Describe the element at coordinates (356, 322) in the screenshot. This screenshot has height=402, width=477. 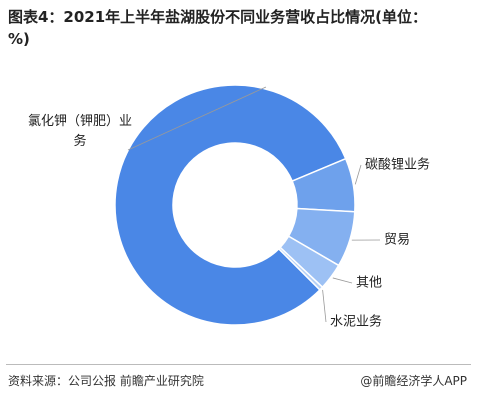
I see `slice-label: 水泥业务` at that location.